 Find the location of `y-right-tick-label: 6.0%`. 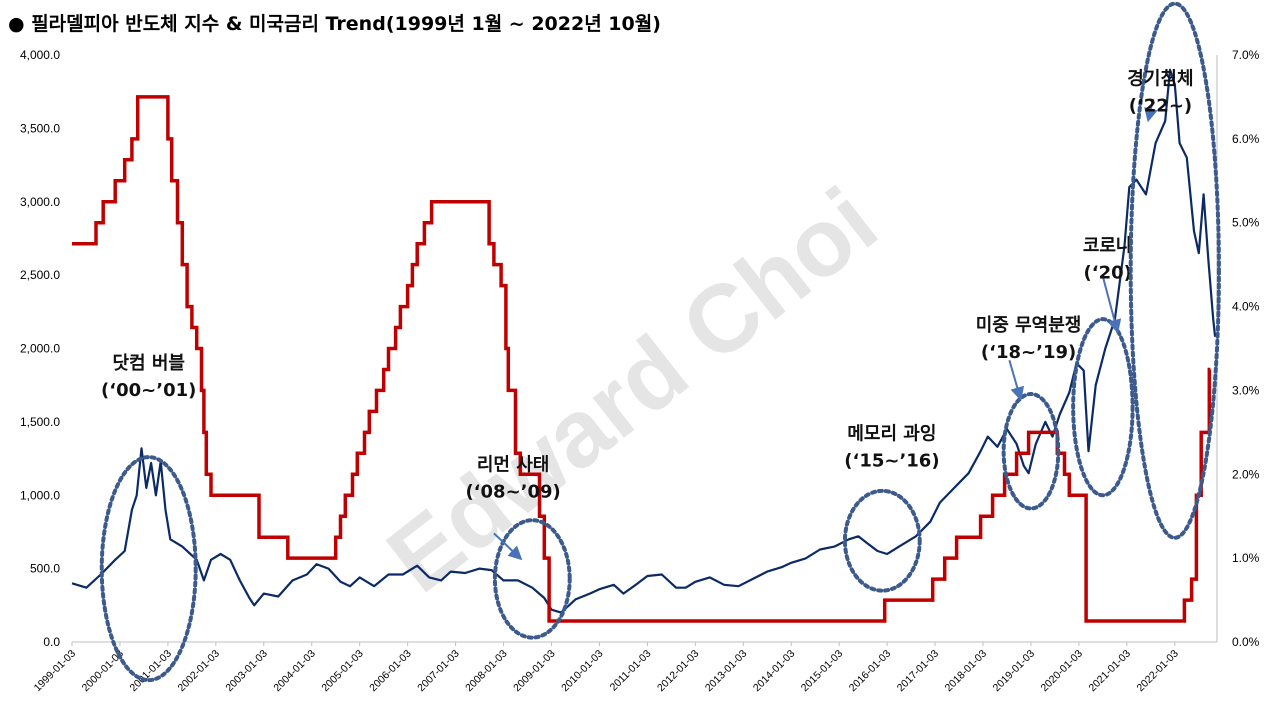

y-right-tick-label: 6.0% is located at coordinates (1246, 139).